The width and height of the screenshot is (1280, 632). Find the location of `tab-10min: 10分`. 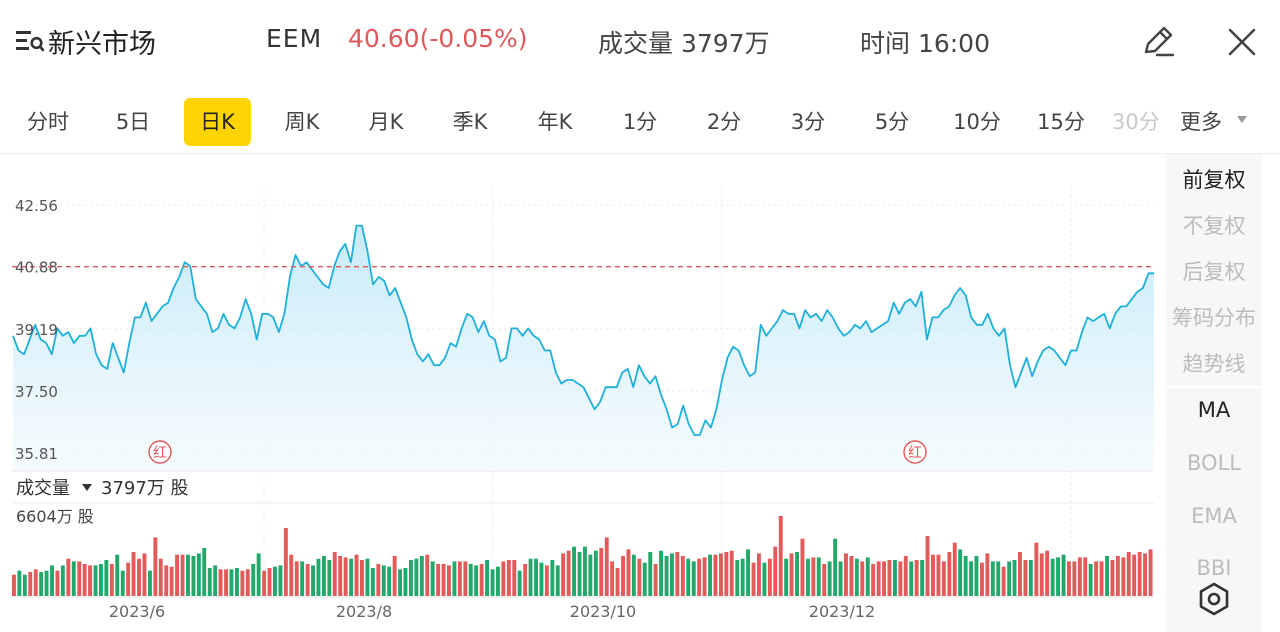

tab-10min: 10分 is located at coordinates (977, 122).